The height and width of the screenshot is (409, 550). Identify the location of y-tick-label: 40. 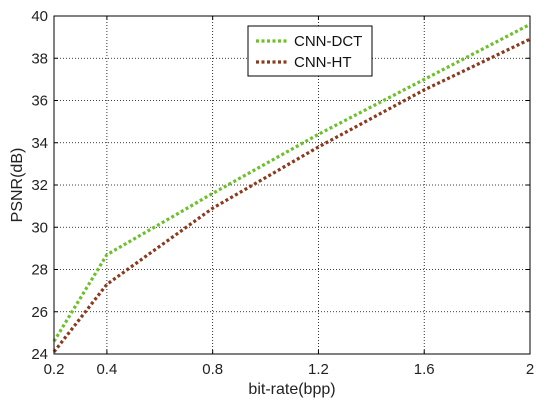
(39, 16).